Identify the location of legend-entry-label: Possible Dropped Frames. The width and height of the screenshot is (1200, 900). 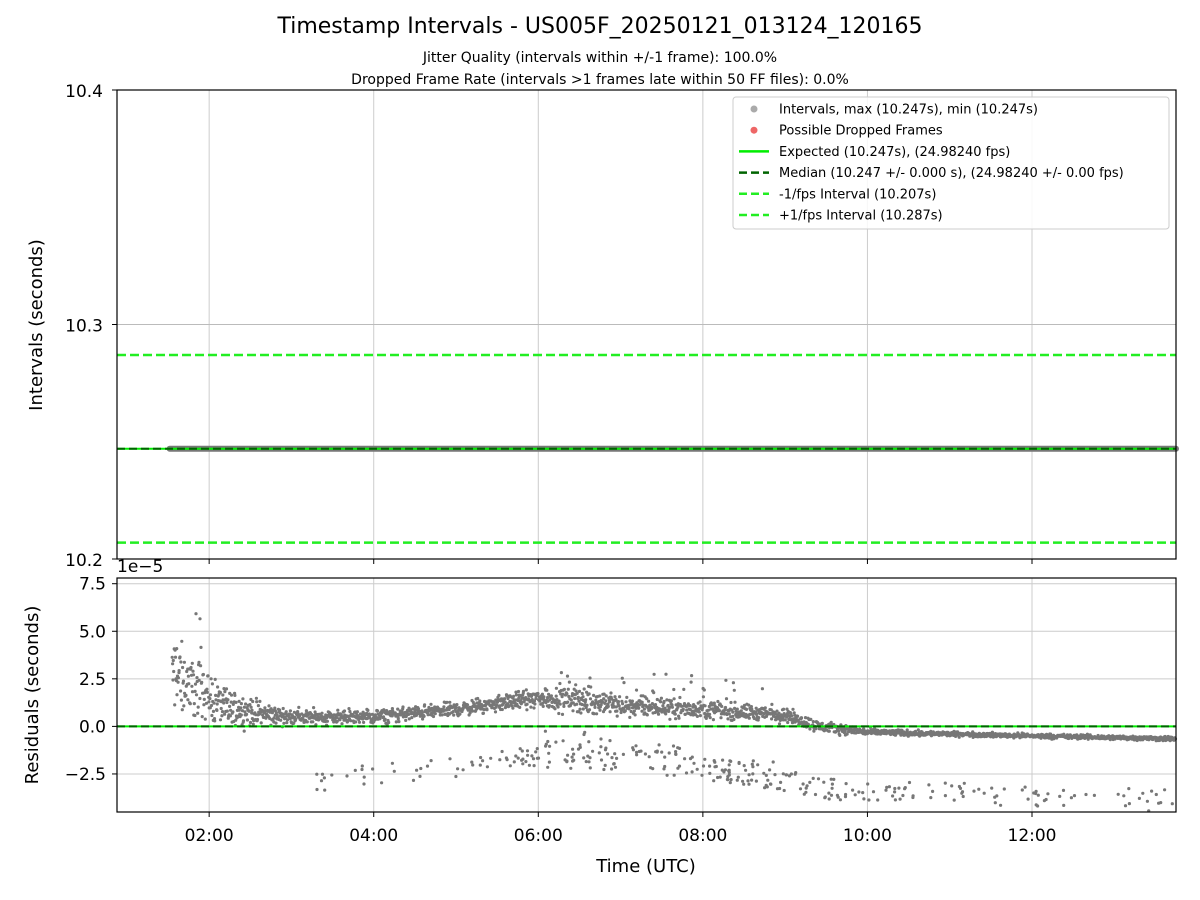
(861, 131).